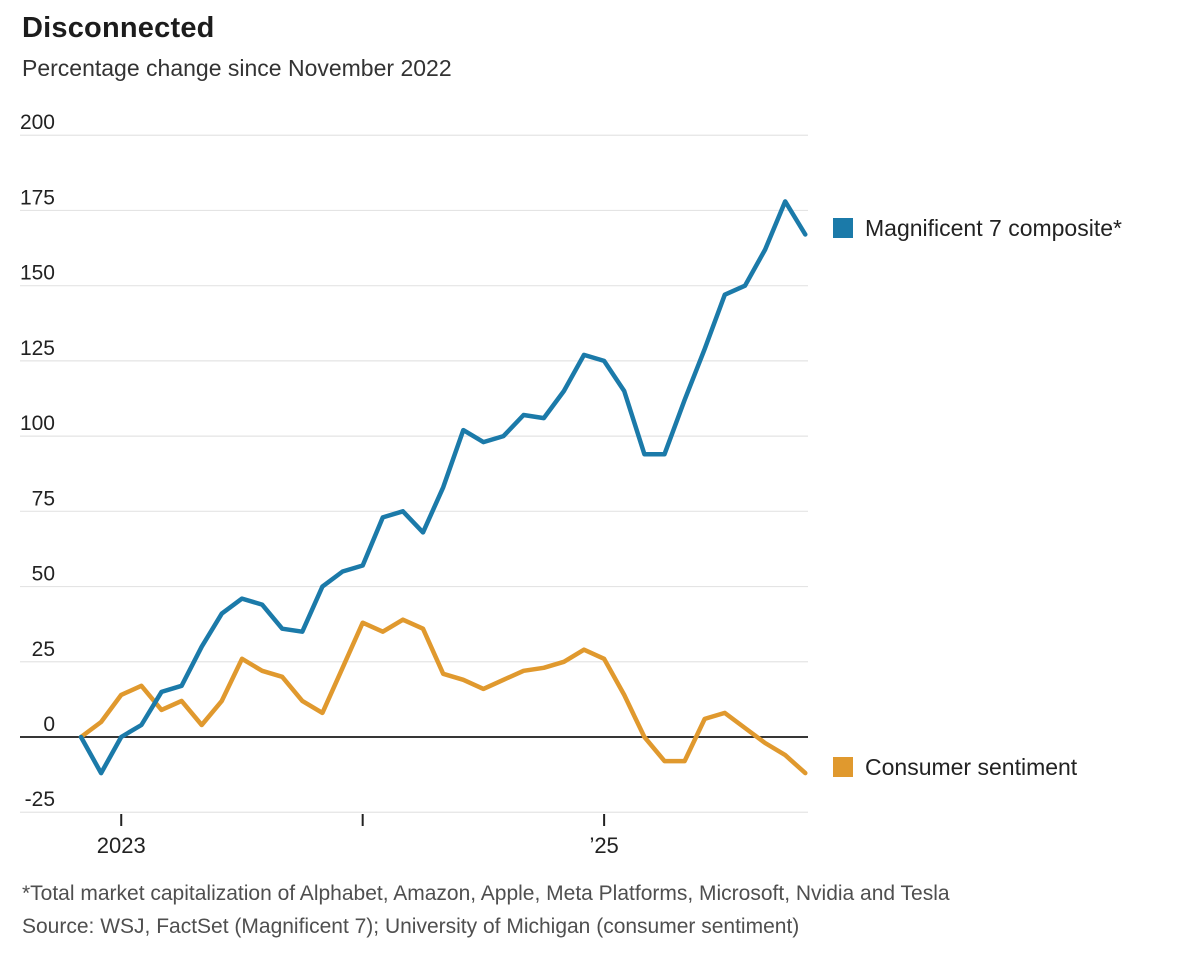 The width and height of the screenshot is (1200, 962). I want to click on legend-label-mag7: Magnificent 7 composite*, so click(993, 227).